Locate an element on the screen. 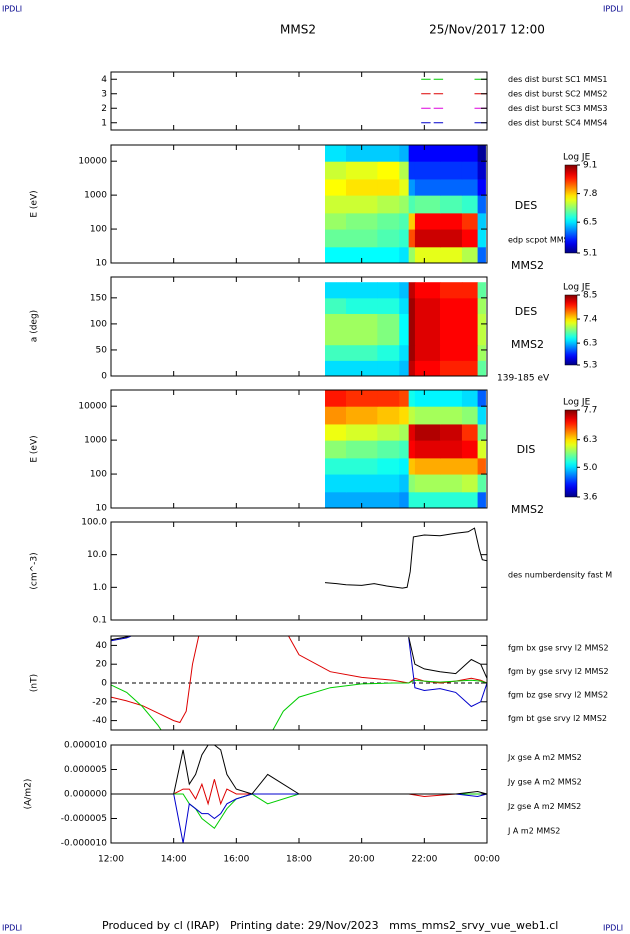  y-tick-label: 0.1 is located at coordinates (100, 621).